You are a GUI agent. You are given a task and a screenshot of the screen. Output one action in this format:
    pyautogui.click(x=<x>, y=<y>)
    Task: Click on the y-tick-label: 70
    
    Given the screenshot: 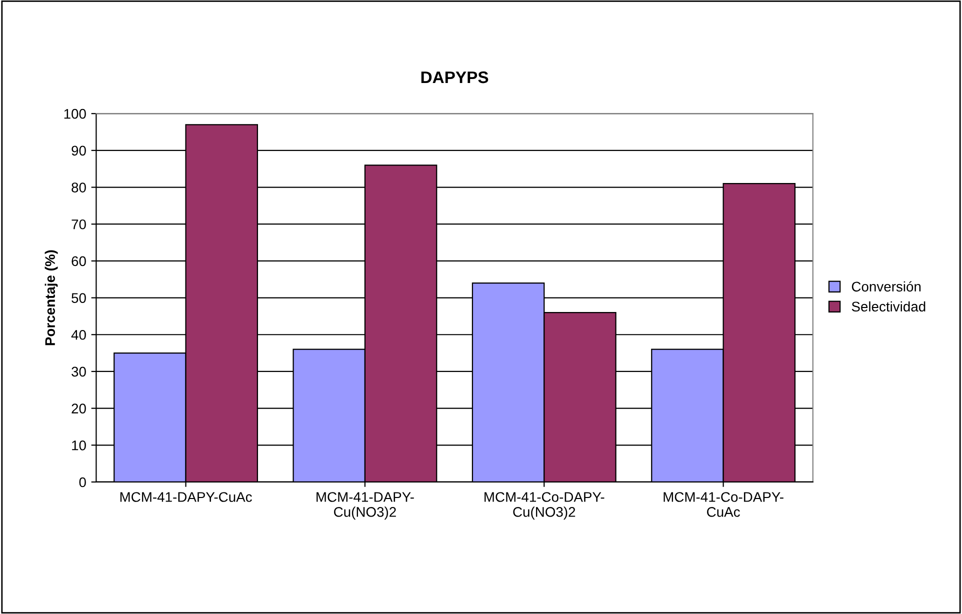 What is the action you would take?
    pyautogui.click(x=79, y=224)
    